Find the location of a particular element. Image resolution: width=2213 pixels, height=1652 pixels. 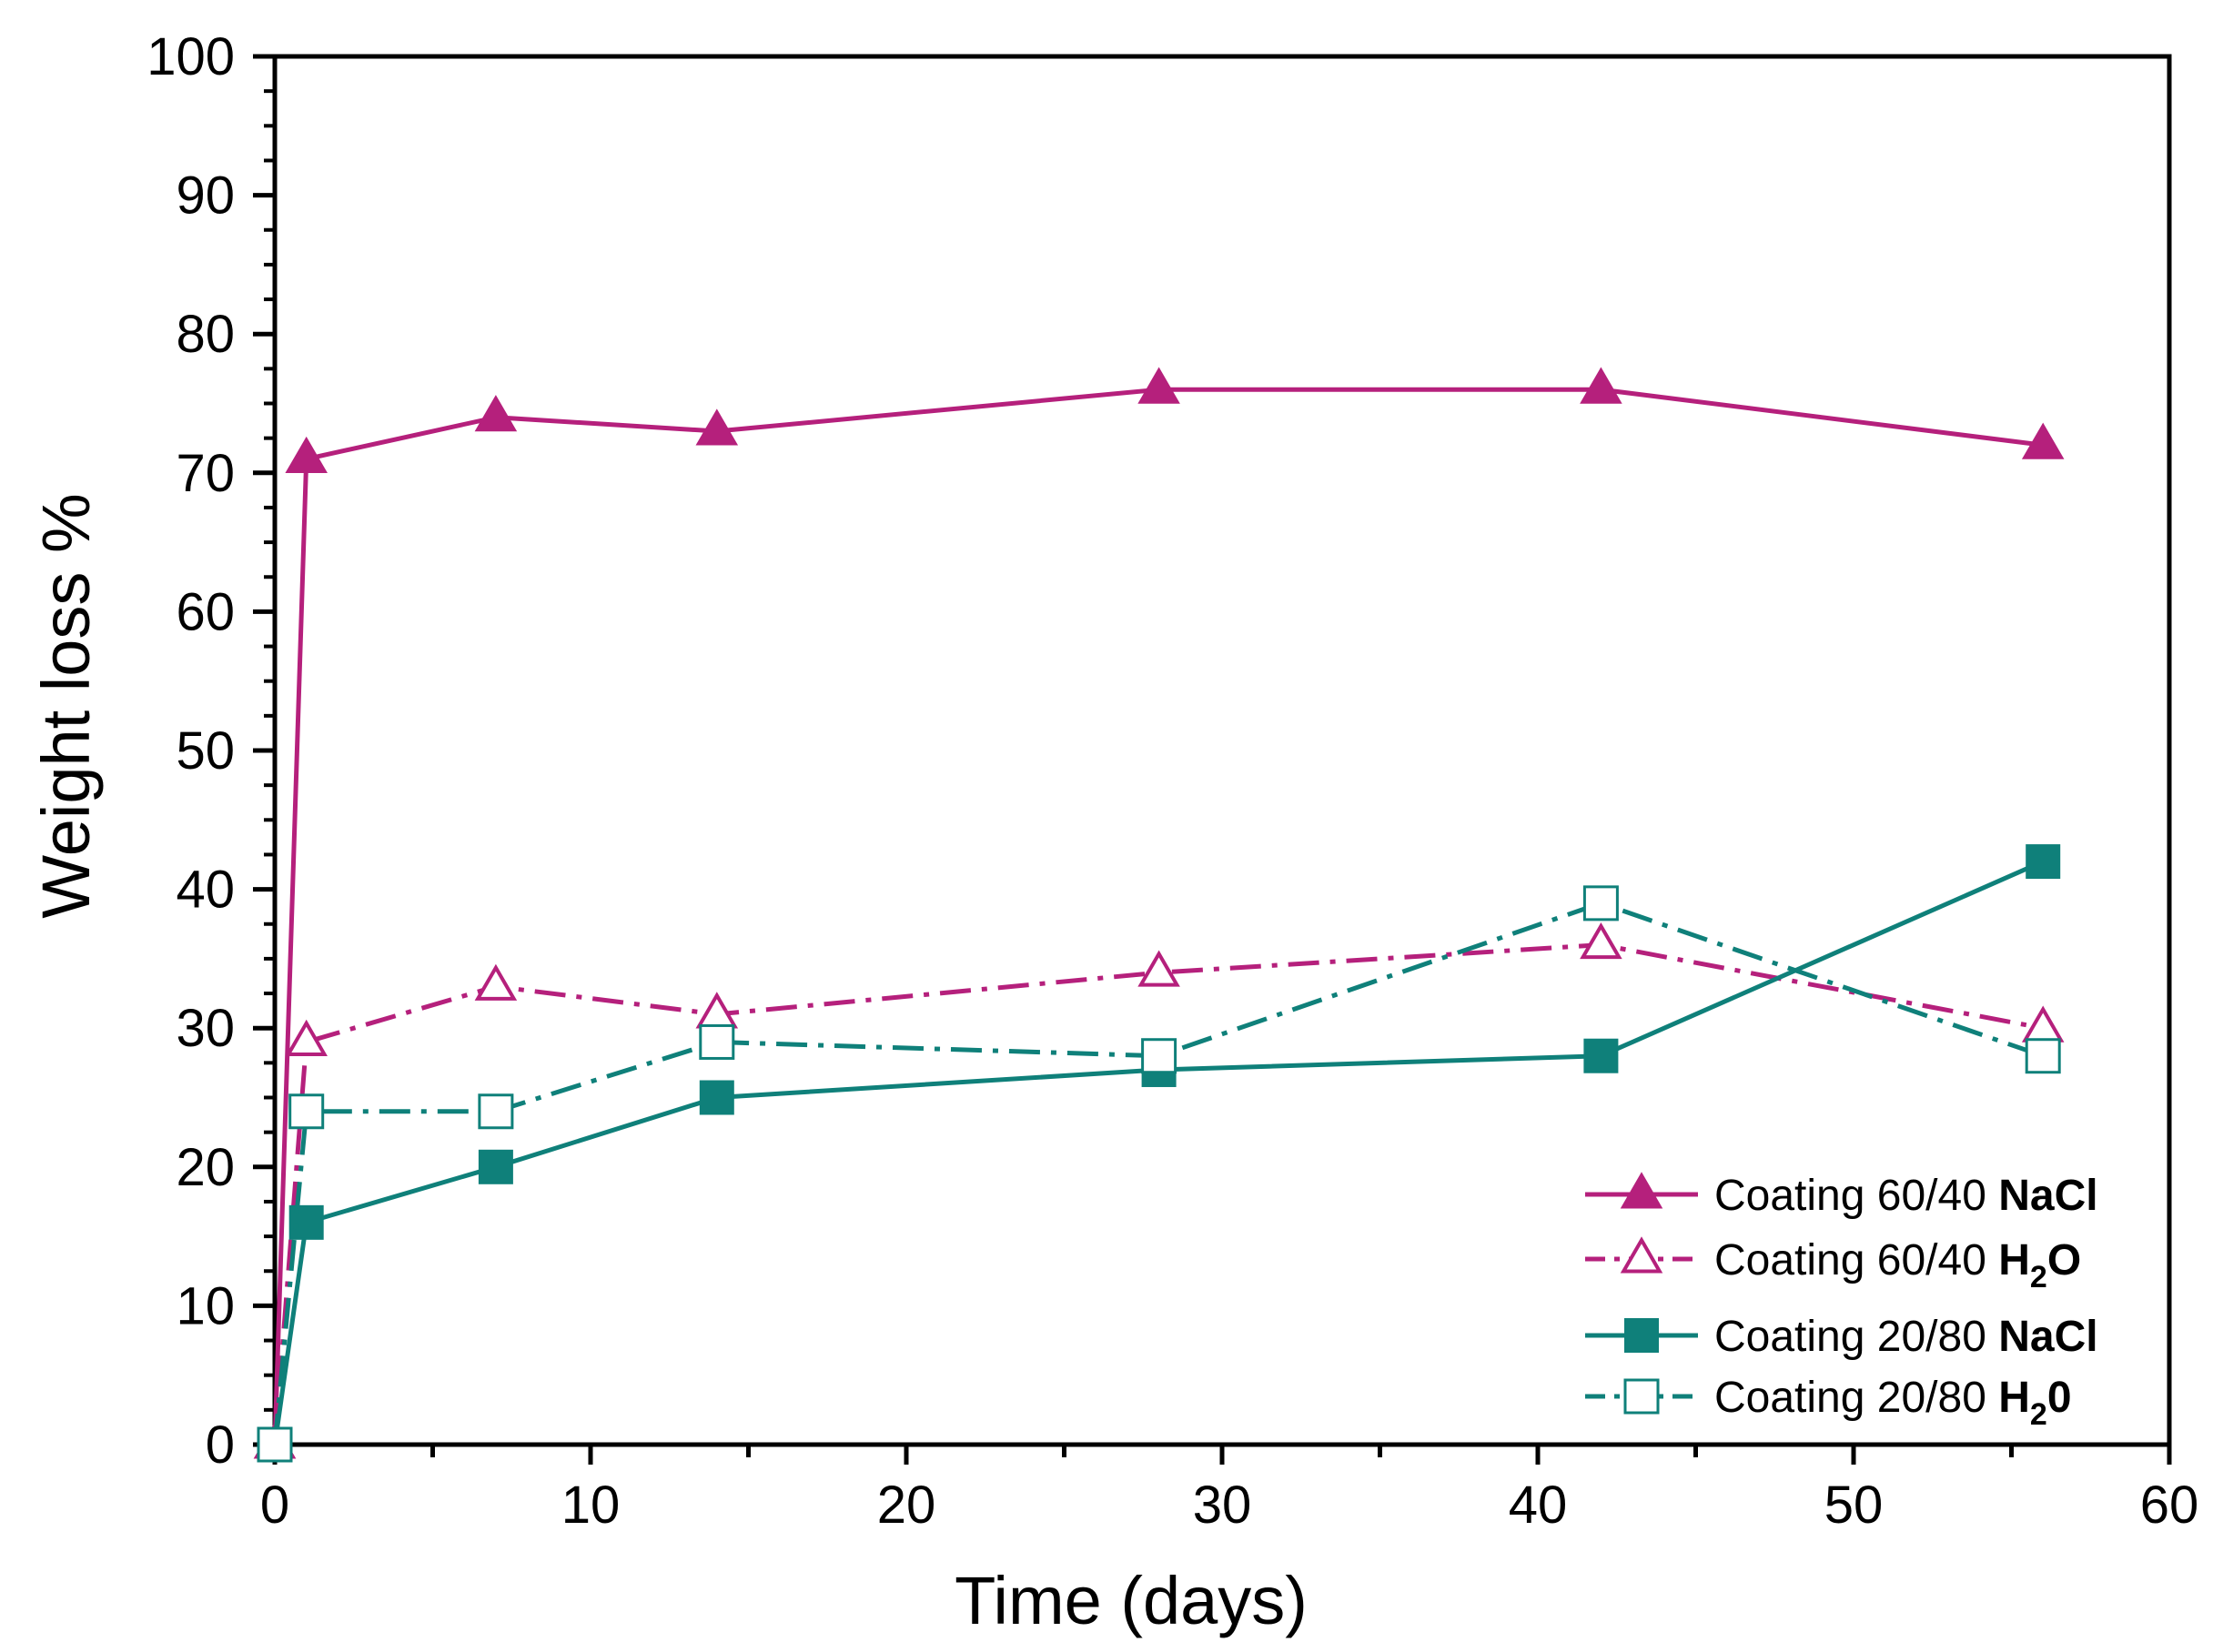

y-tick-label: 50 is located at coordinates (206, 751).